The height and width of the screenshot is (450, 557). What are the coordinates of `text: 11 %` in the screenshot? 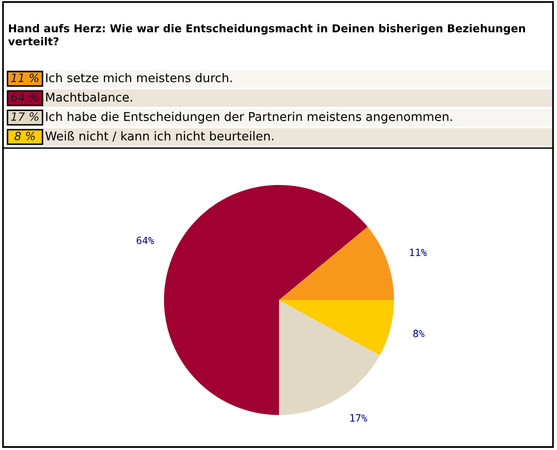 It's located at (24, 77).